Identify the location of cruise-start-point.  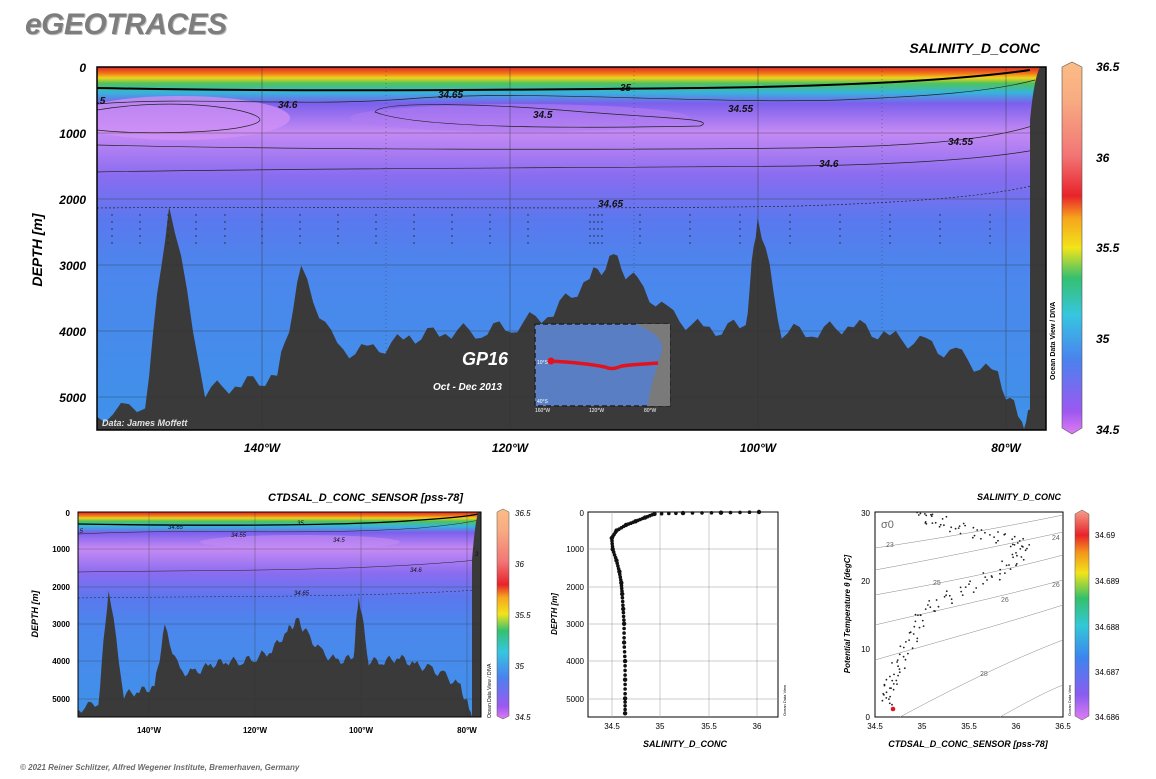
(551, 361).